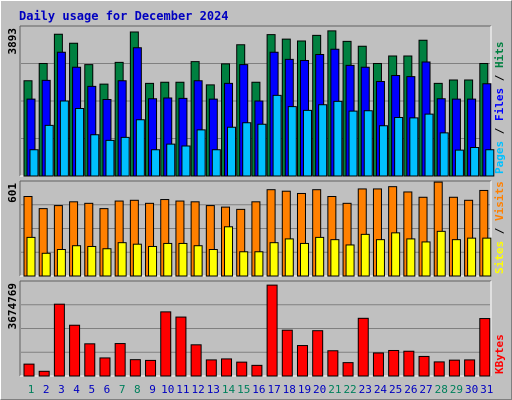 Image resolution: width=512 pixels, height=400 pixels. I want to click on visits-sites-side-label-visits: Visits, so click(499, 201).